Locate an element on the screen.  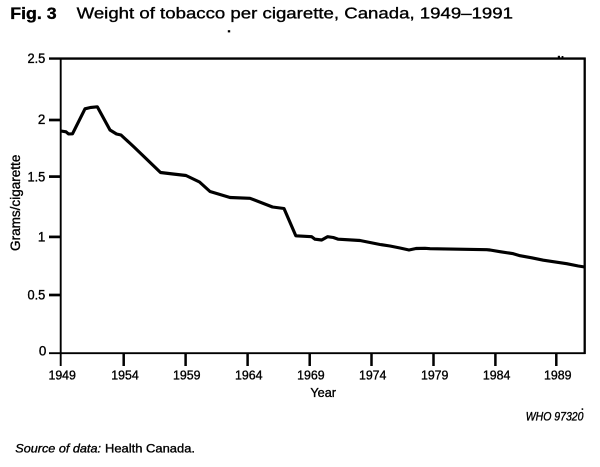
svg-text: 1974 is located at coordinates (373, 375).